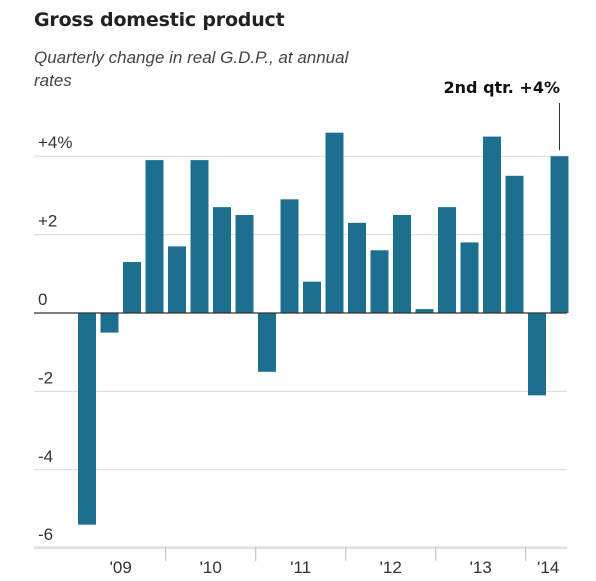  What do you see at coordinates (469, 277) in the screenshot?
I see `bar-2013-q2` at bounding box center [469, 277].